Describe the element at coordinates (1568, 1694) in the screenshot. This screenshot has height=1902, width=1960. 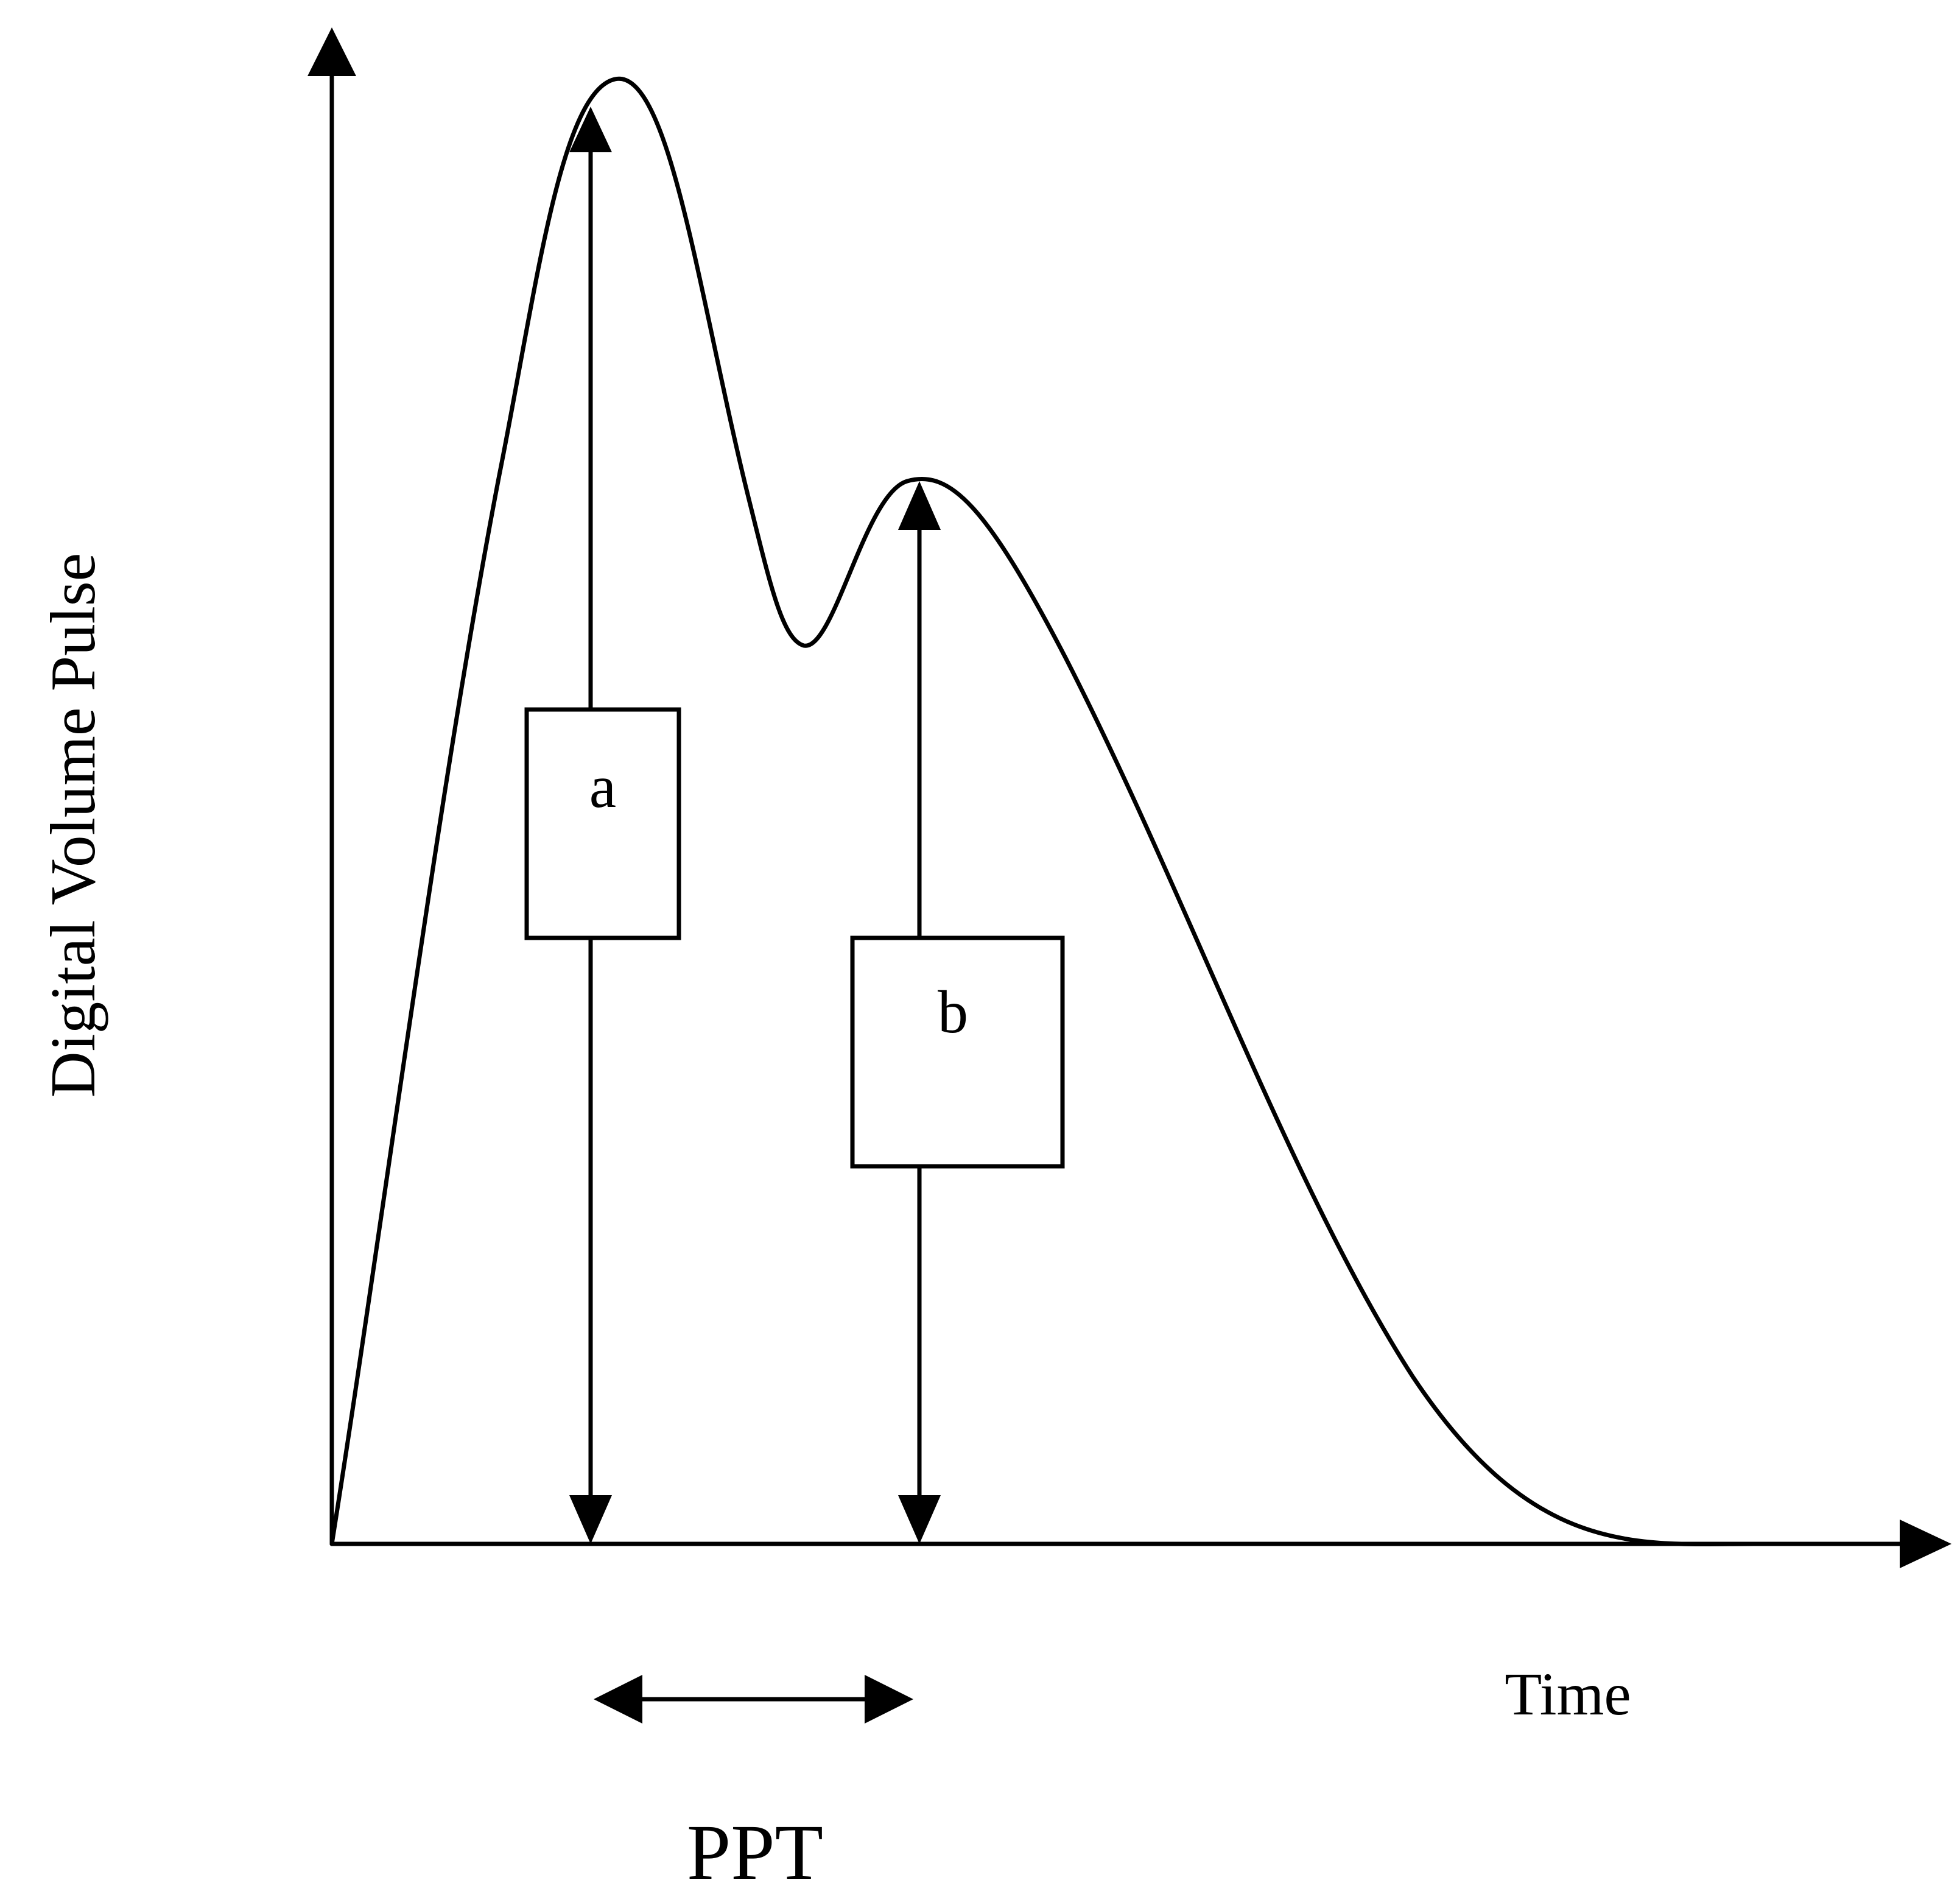
I see `x-axis-label: Time` at that location.